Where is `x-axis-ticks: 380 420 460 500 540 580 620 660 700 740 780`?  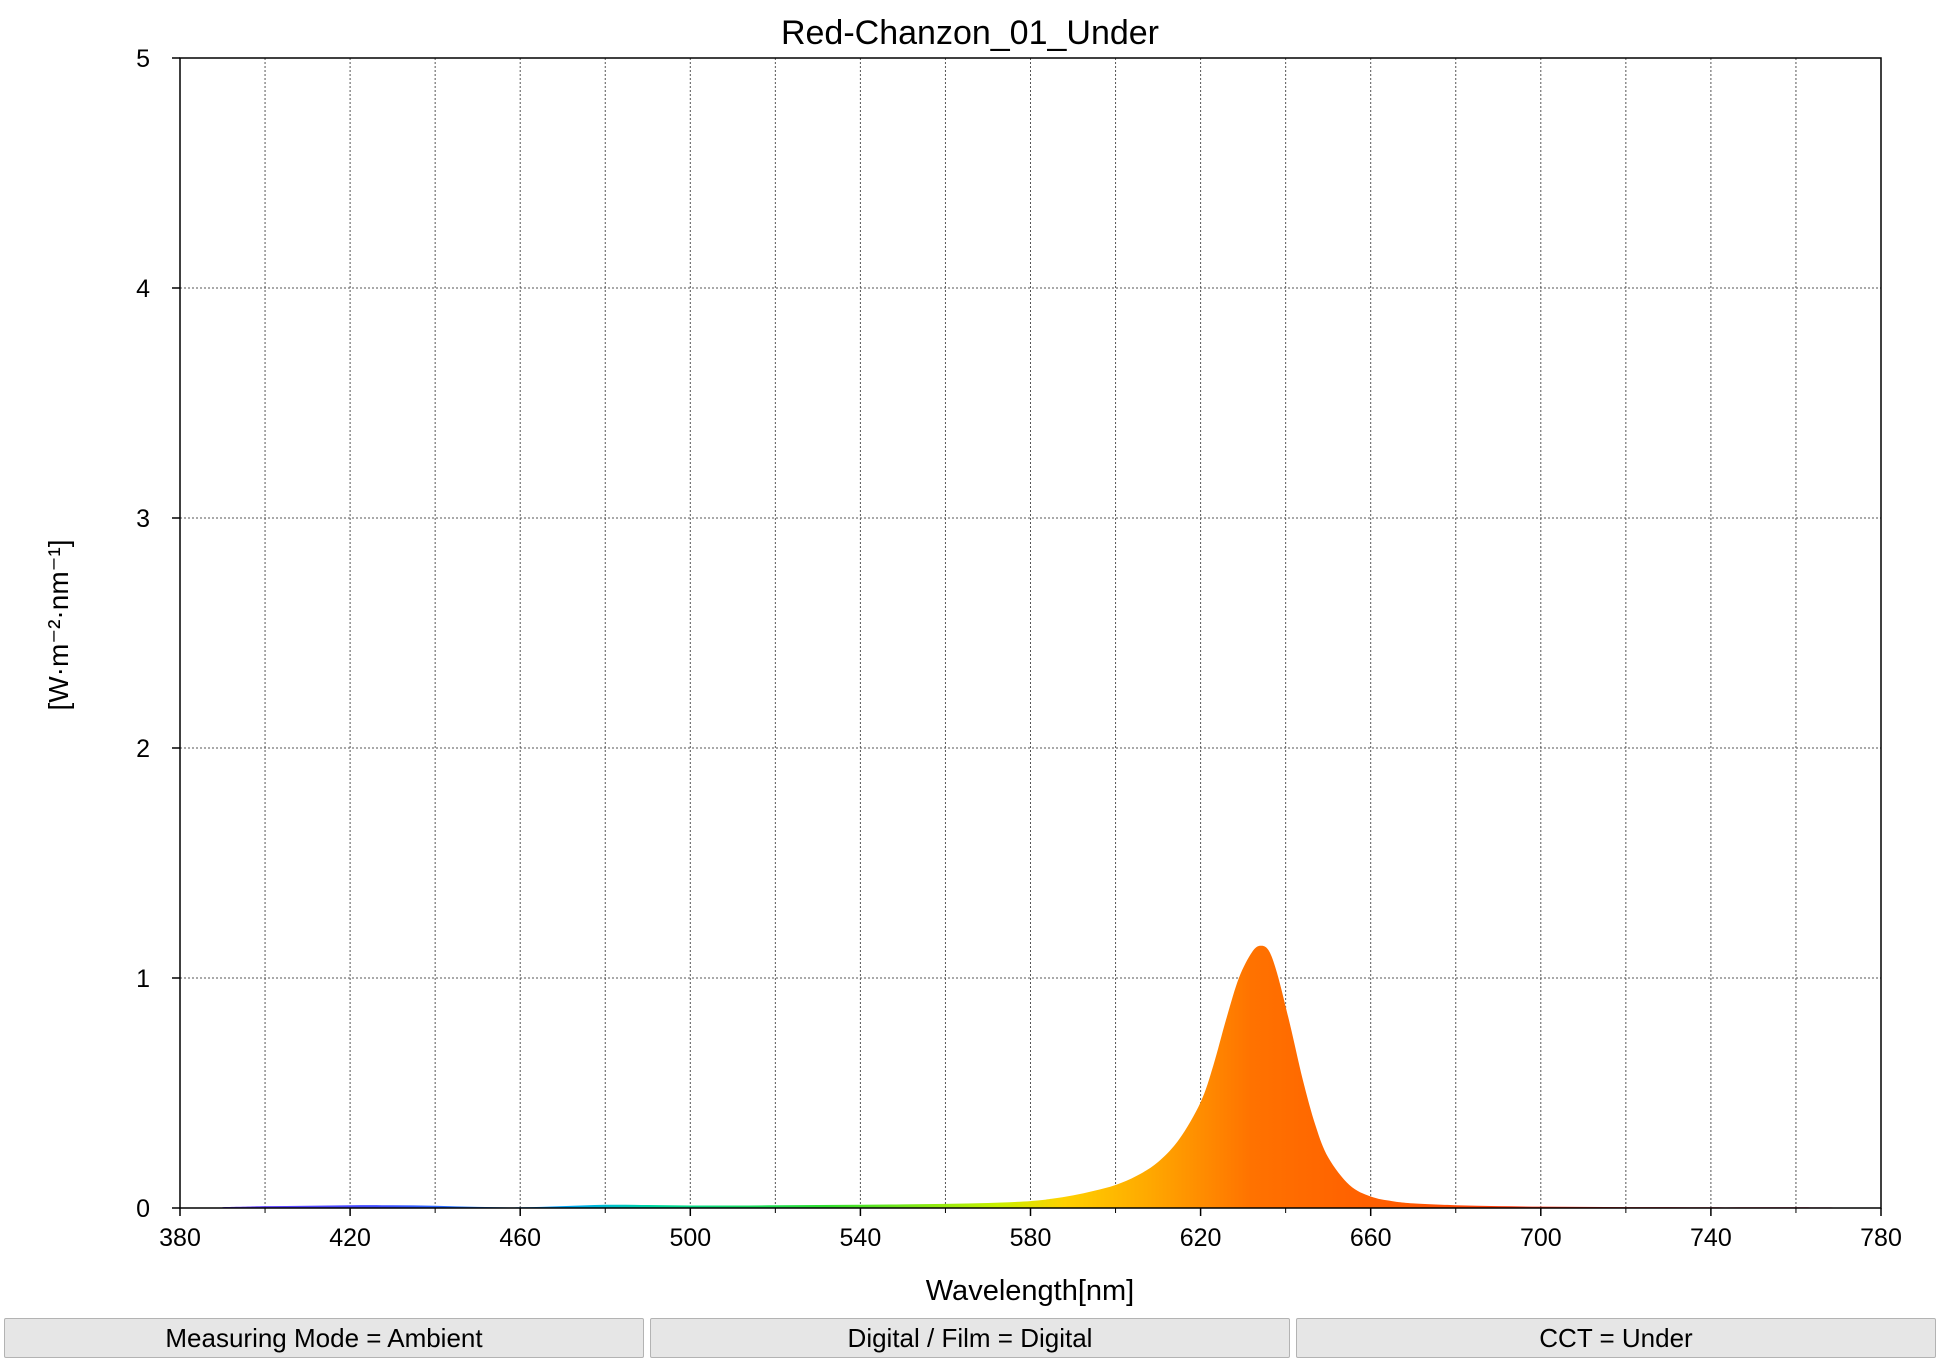
x-axis-ticks: 380 420 460 500 540 580 620 660 700 740 780 is located at coordinates (1030, 1230).